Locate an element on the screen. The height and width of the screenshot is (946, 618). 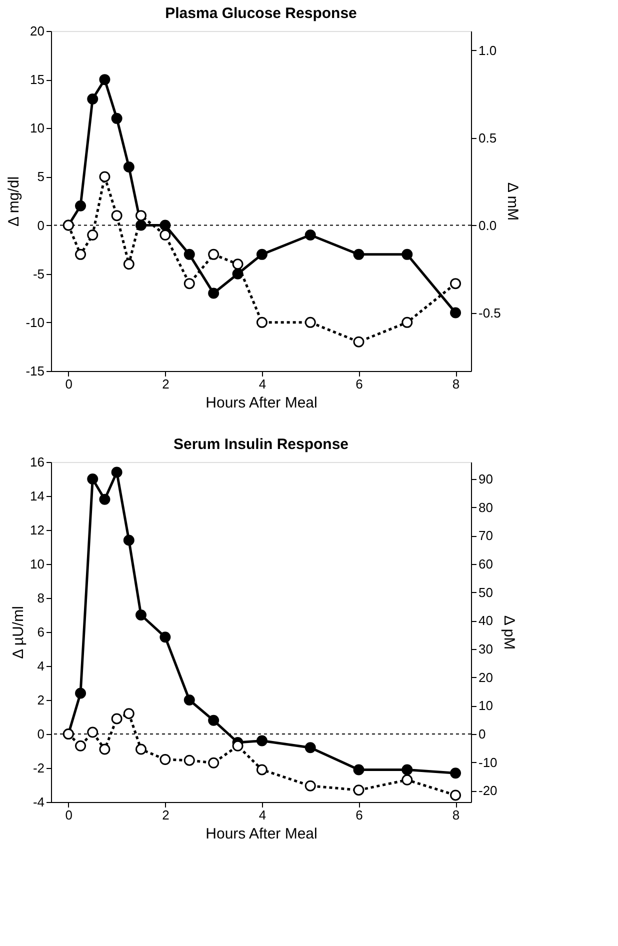
y2-tick-label: 1.0 is located at coordinates (487, 50).